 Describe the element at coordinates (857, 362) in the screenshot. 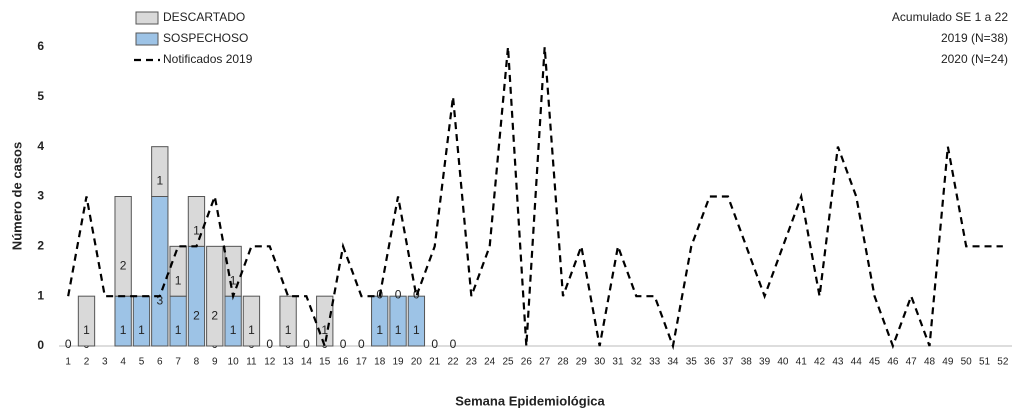

I see `x-tick-label: 44` at that location.